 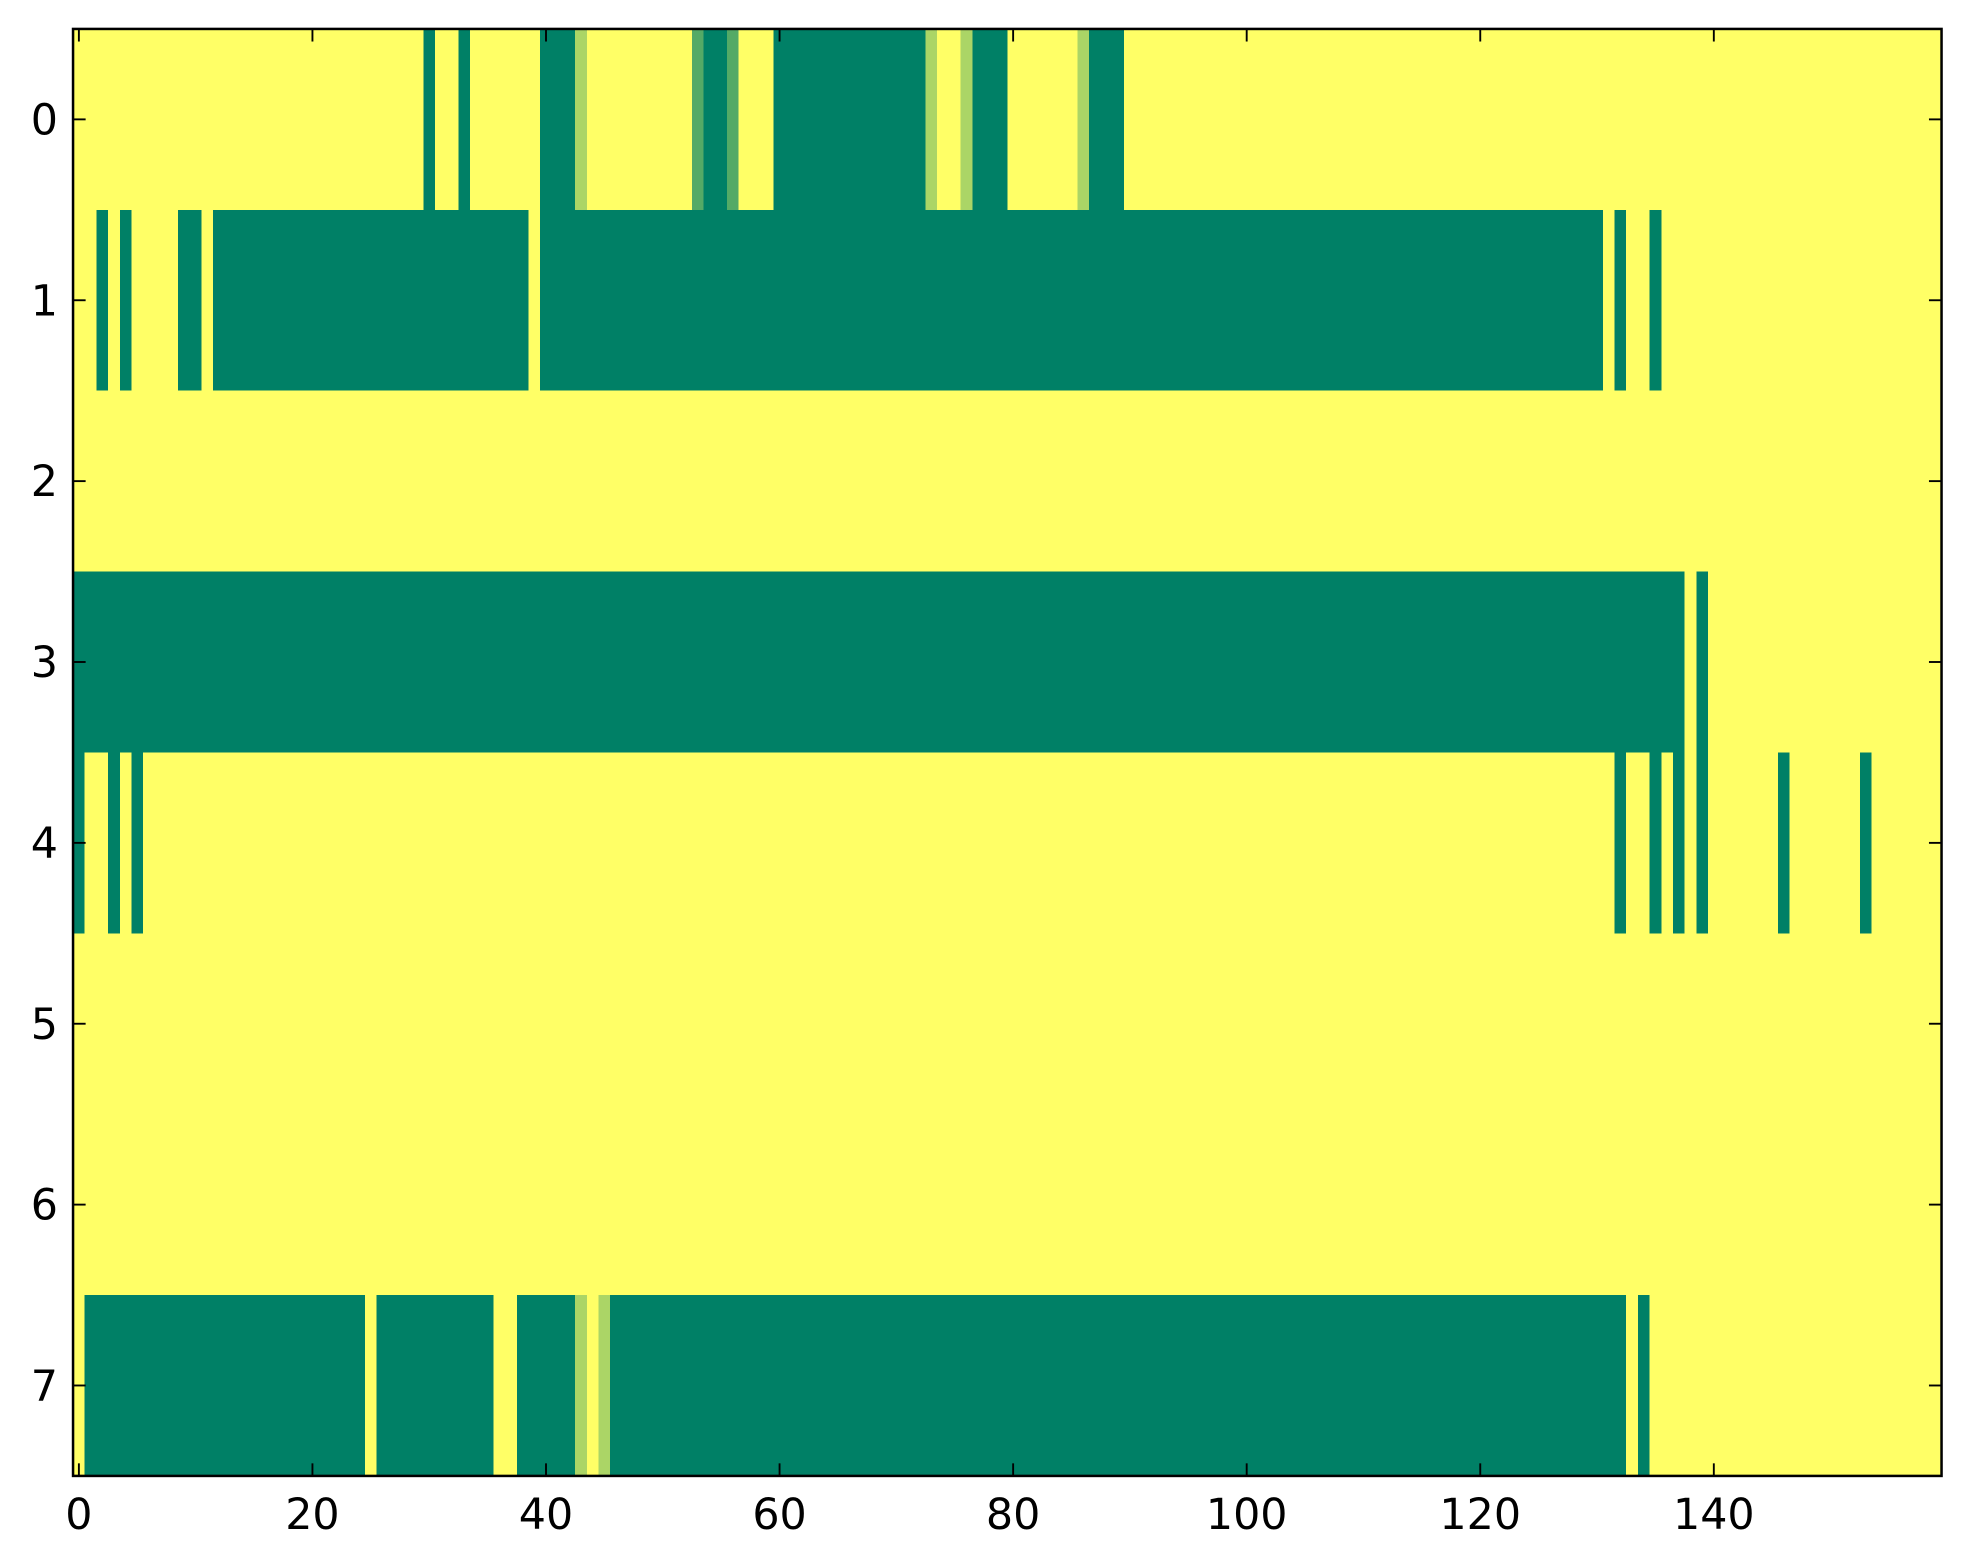 What do you see at coordinates (44, 1025) in the screenshot?
I see `y-tick-label: 5` at bounding box center [44, 1025].